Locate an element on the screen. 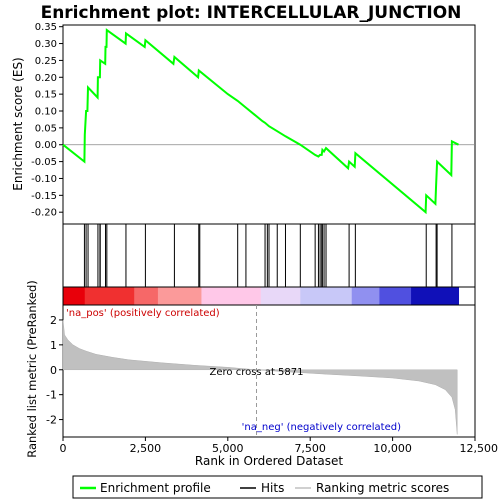 The height and width of the screenshot is (500, 500). legend-hits-label: Hits is located at coordinates (272, 488).